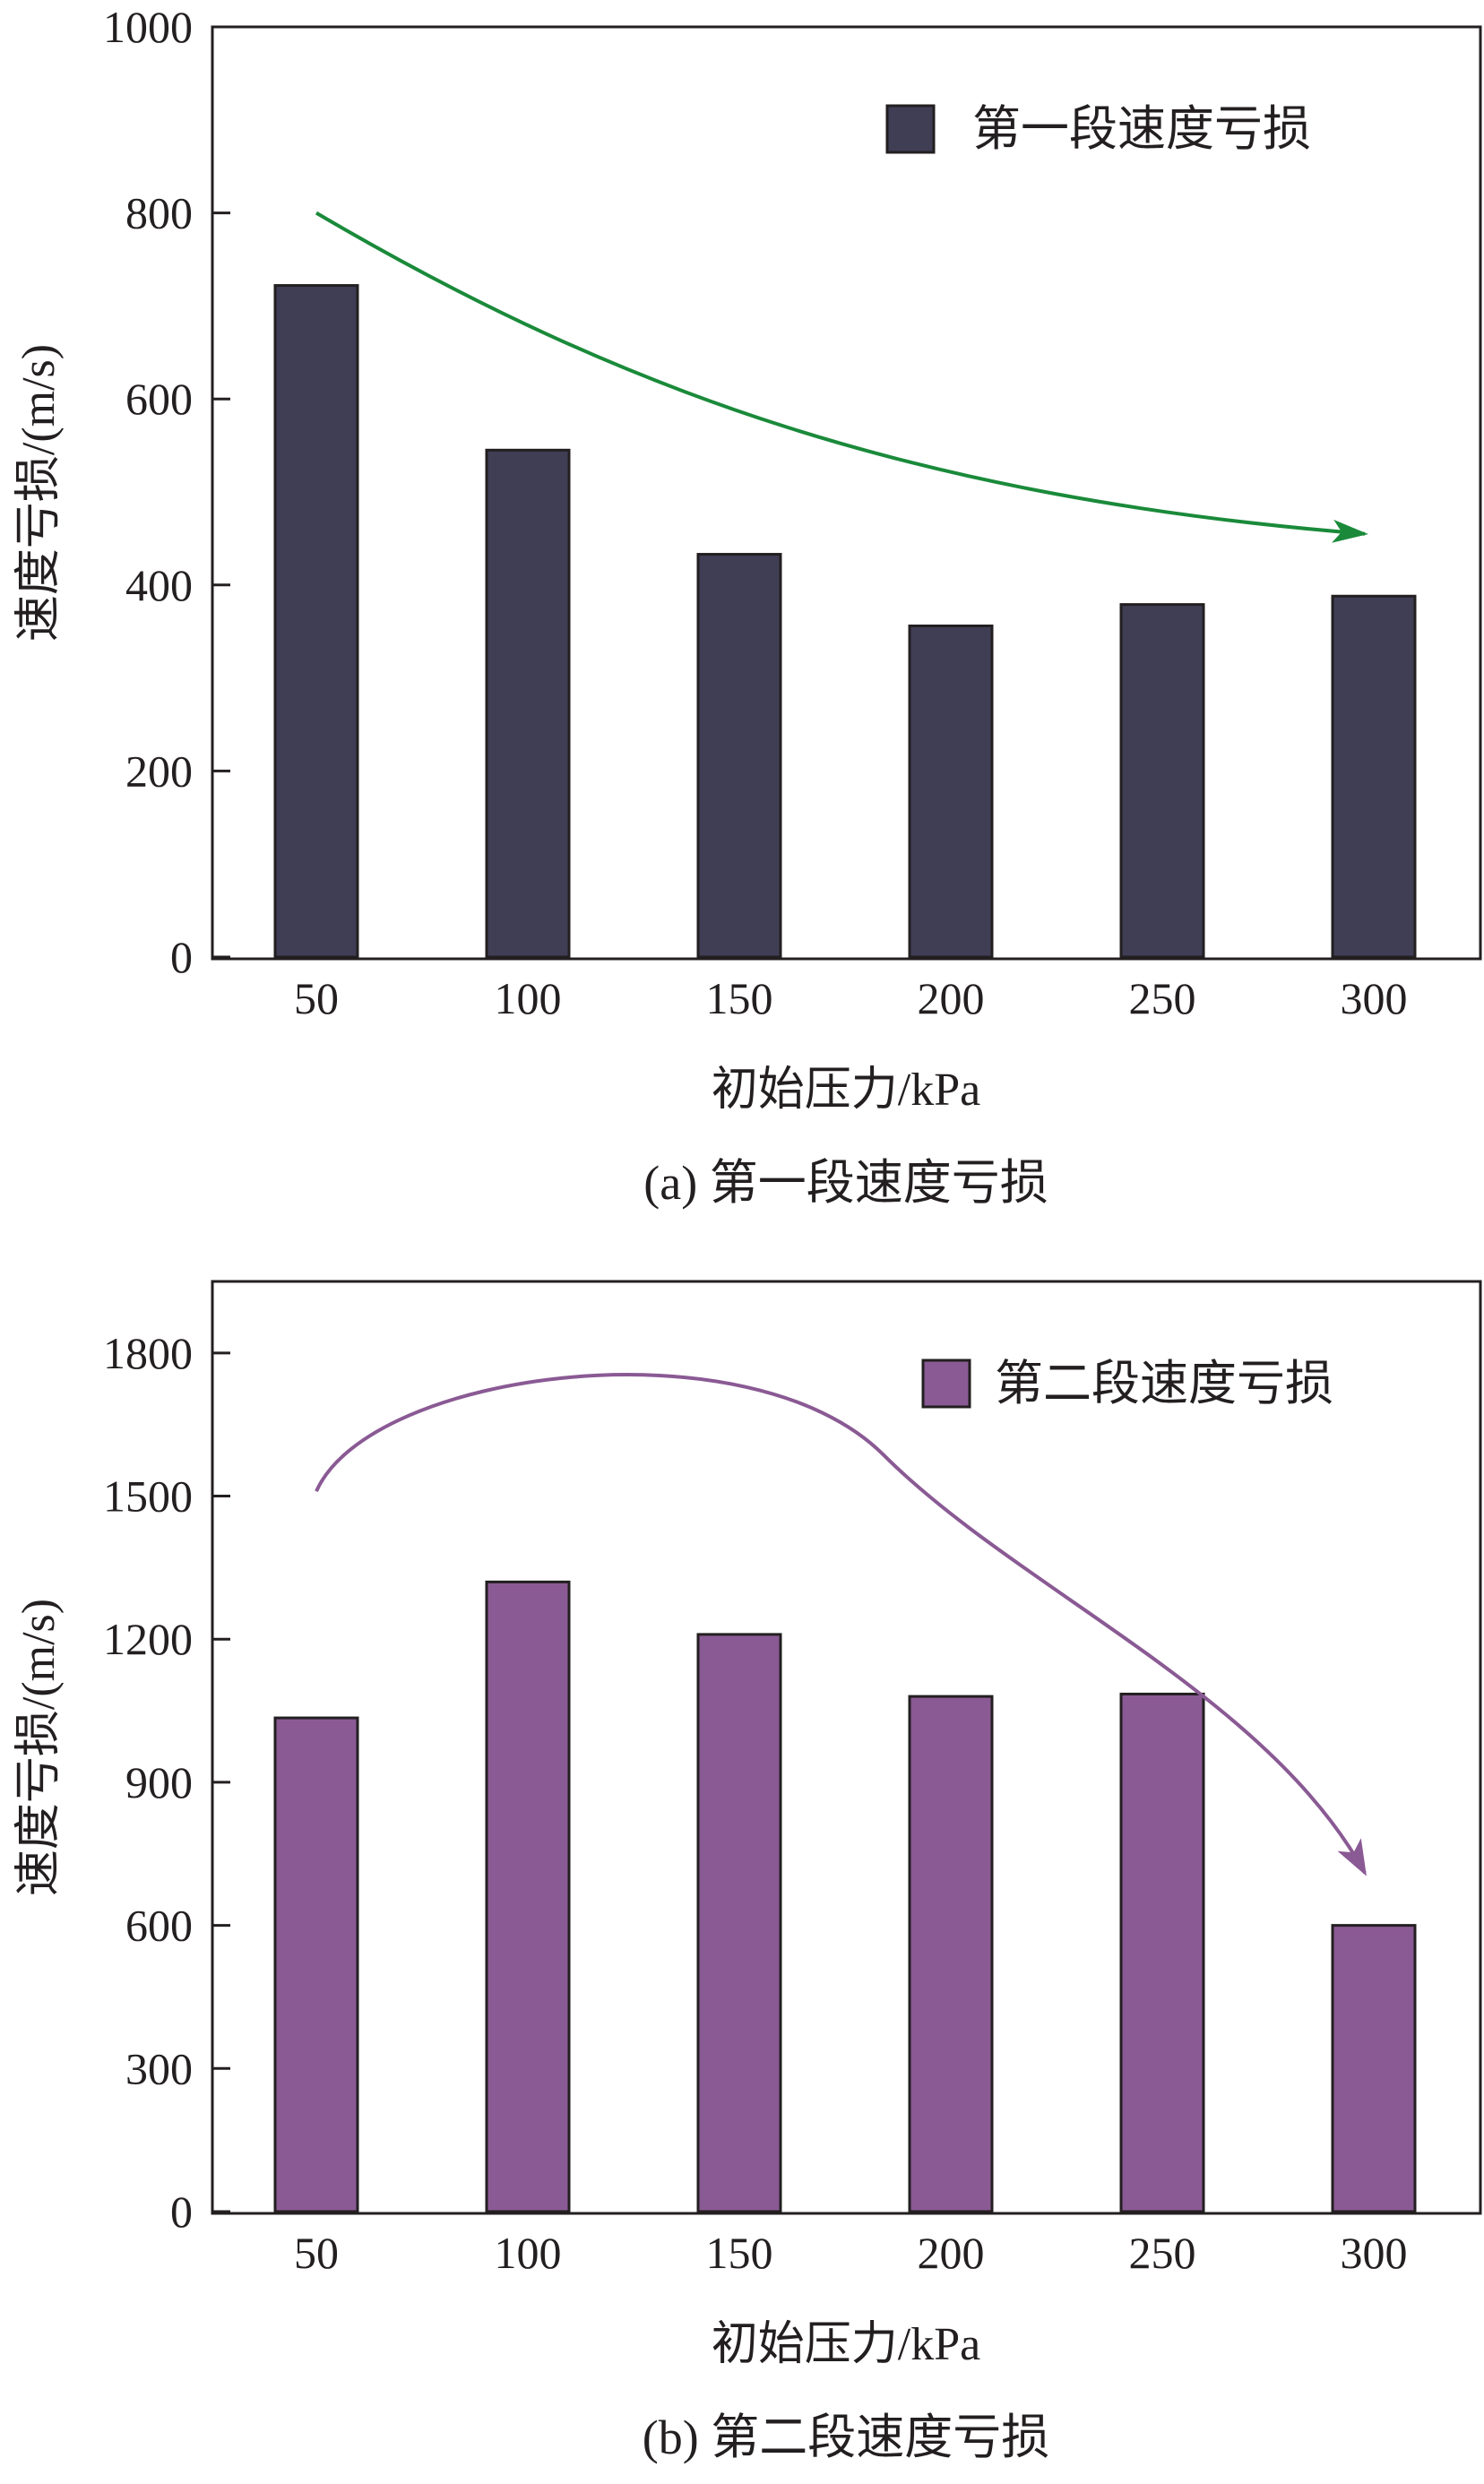  What do you see at coordinates (159, 2068) in the screenshot?
I see `y-tick-label: 300` at bounding box center [159, 2068].